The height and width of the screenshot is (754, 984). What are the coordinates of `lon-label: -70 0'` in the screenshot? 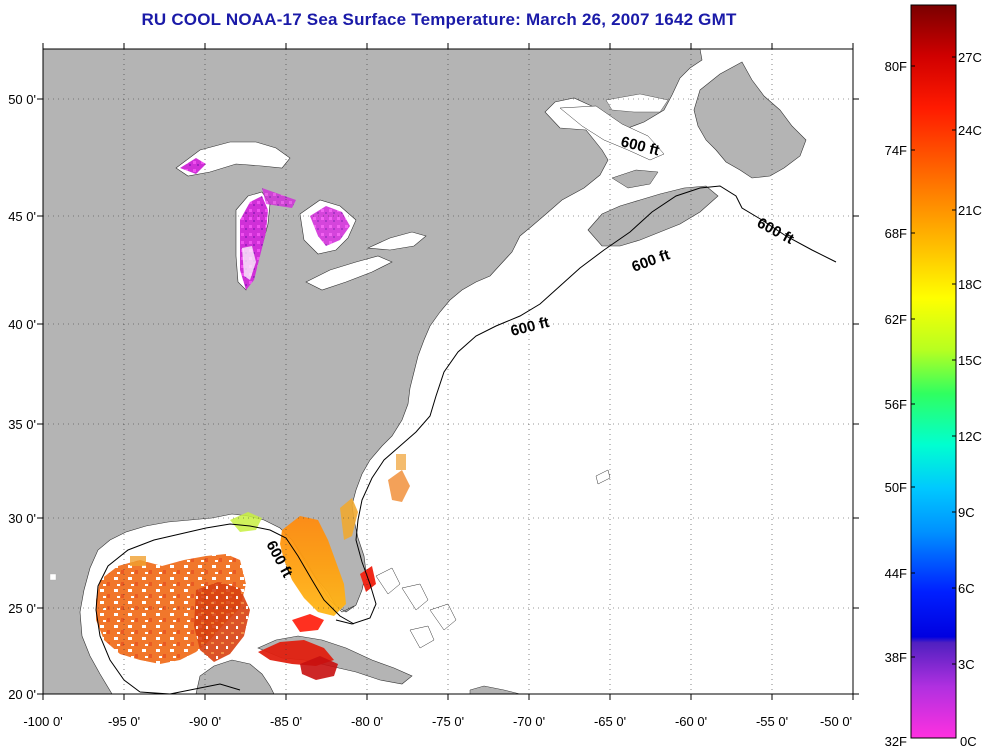 It's located at (529, 721).